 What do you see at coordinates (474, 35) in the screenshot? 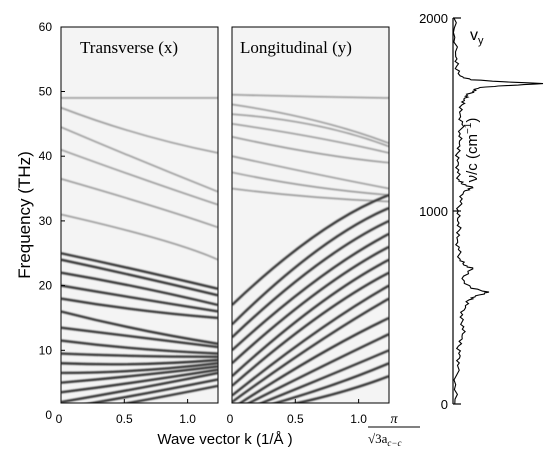
I see `spectrum-title-main: v` at bounding box center [474, 35].